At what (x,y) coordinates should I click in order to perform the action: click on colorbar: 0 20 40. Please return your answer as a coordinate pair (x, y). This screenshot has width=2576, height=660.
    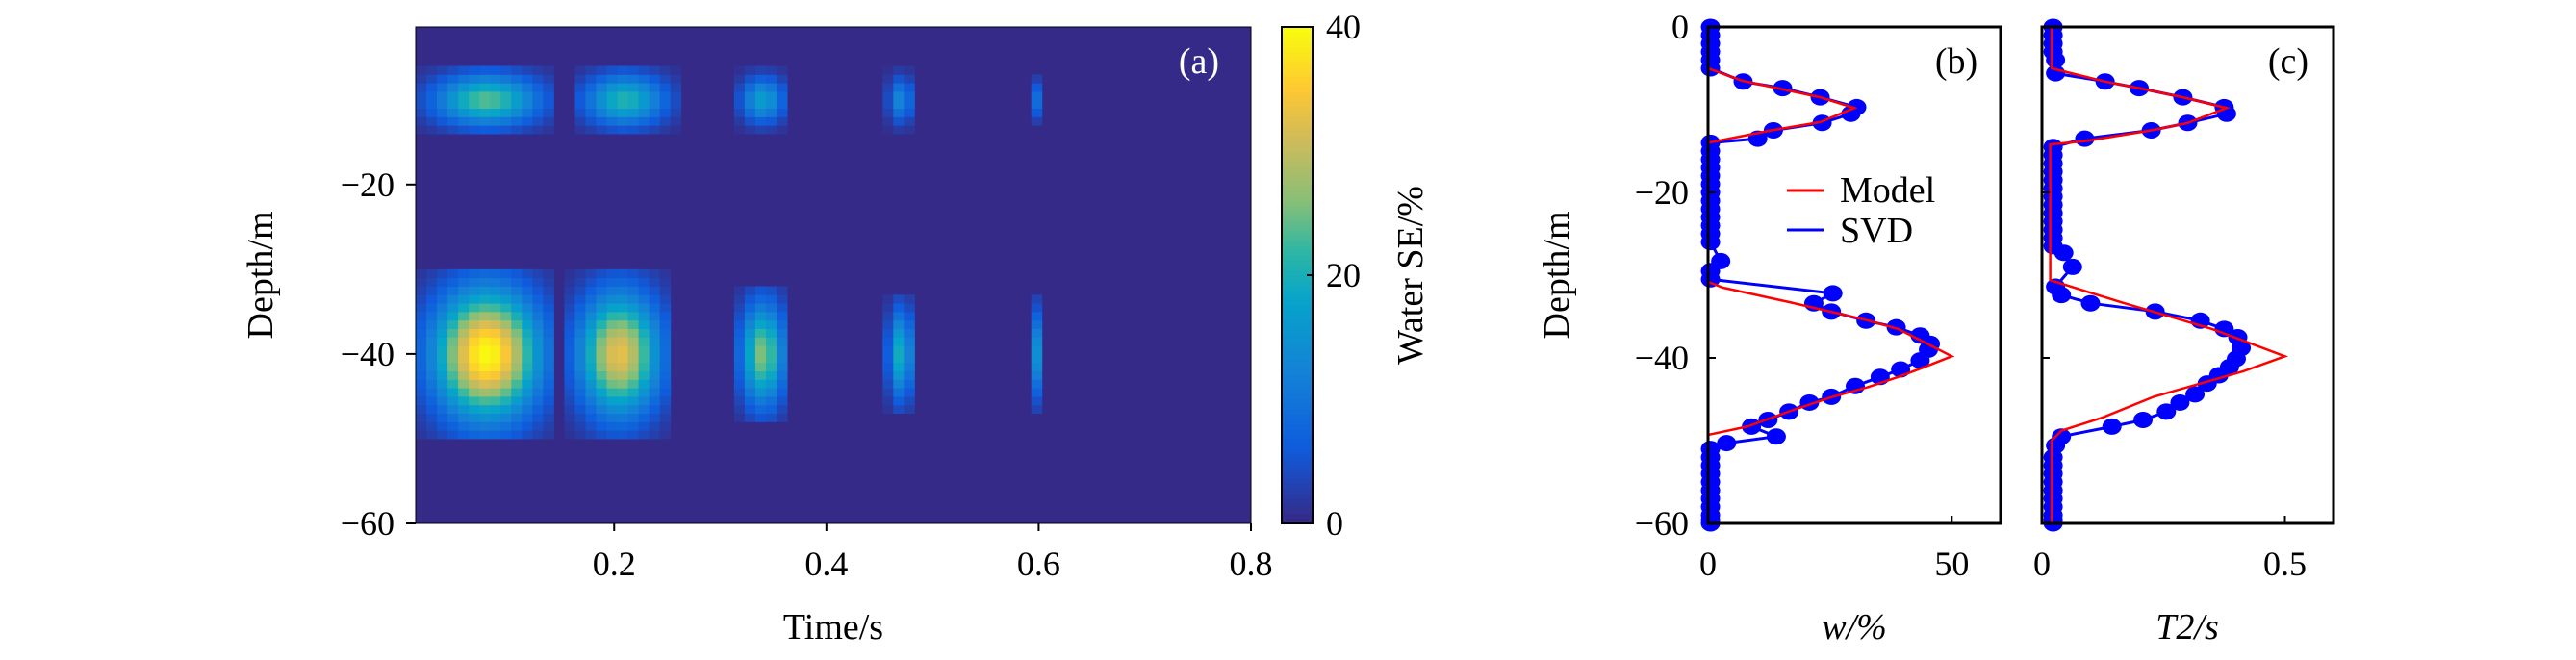
    Looking at the image, I should click on (1321, 275).